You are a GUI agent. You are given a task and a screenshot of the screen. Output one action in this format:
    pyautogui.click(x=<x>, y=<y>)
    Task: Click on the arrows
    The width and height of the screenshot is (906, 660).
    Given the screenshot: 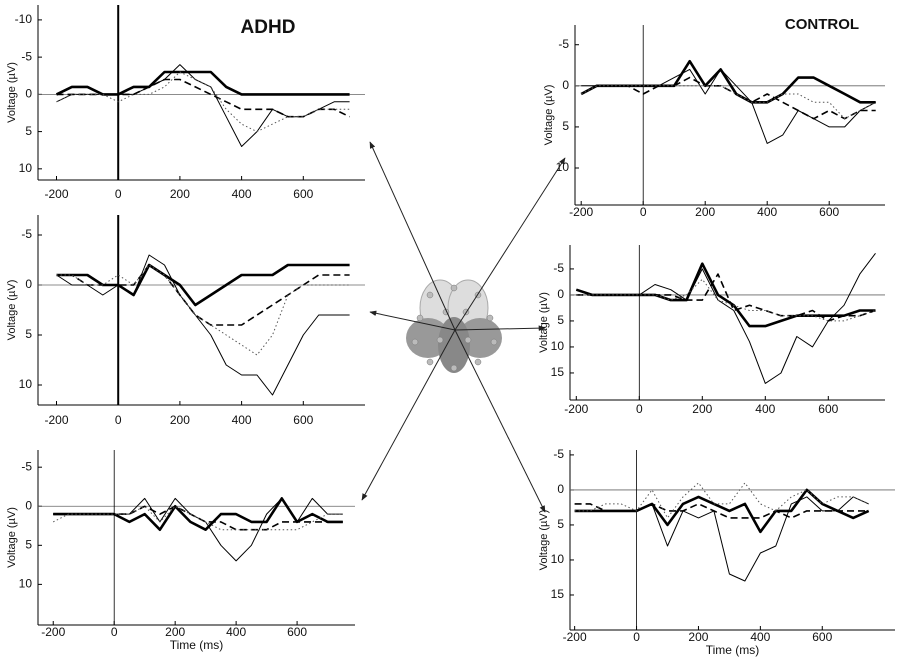 What is the action you would take?
    pyautogui.click(x=463, y=327)
    